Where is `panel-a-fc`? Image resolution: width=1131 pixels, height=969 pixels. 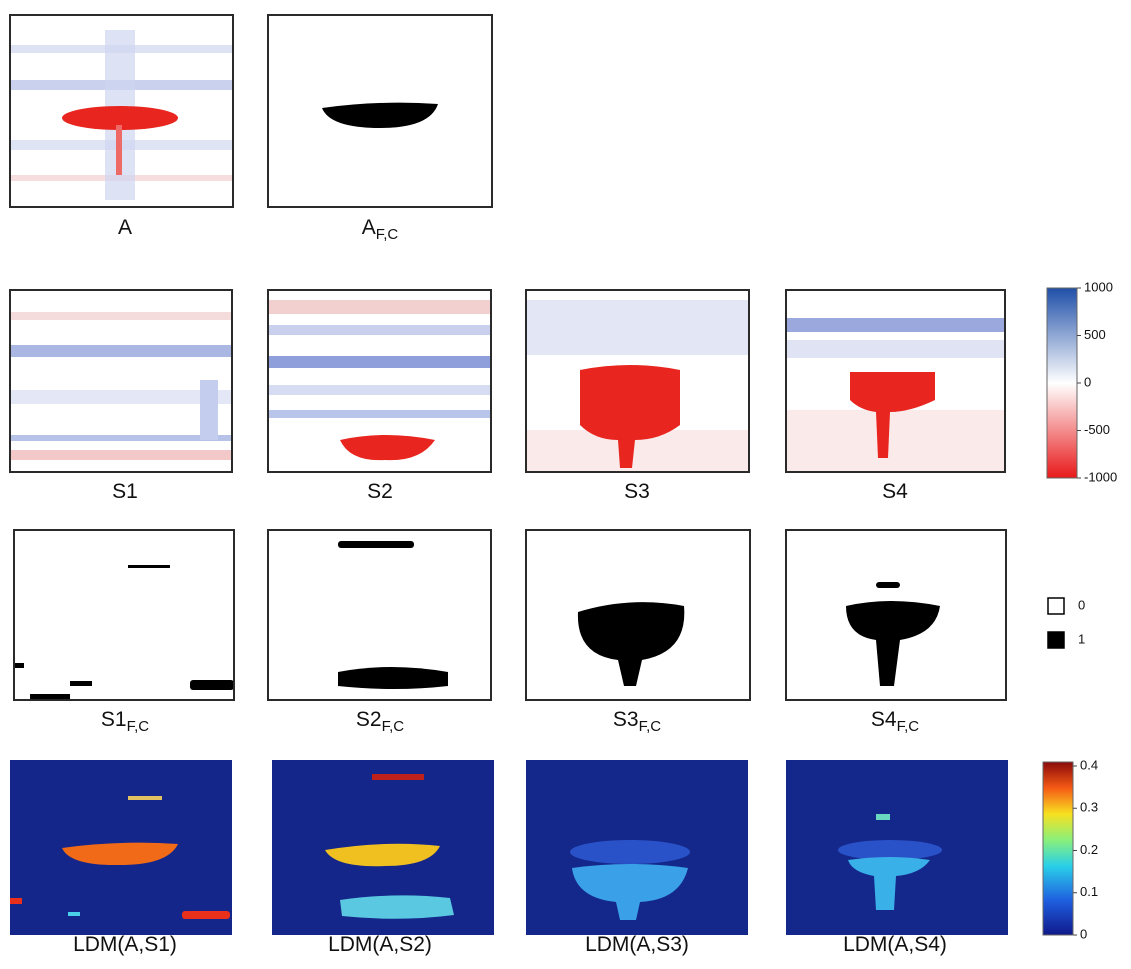
panel-a-fc is located at coordinates (380, 111).